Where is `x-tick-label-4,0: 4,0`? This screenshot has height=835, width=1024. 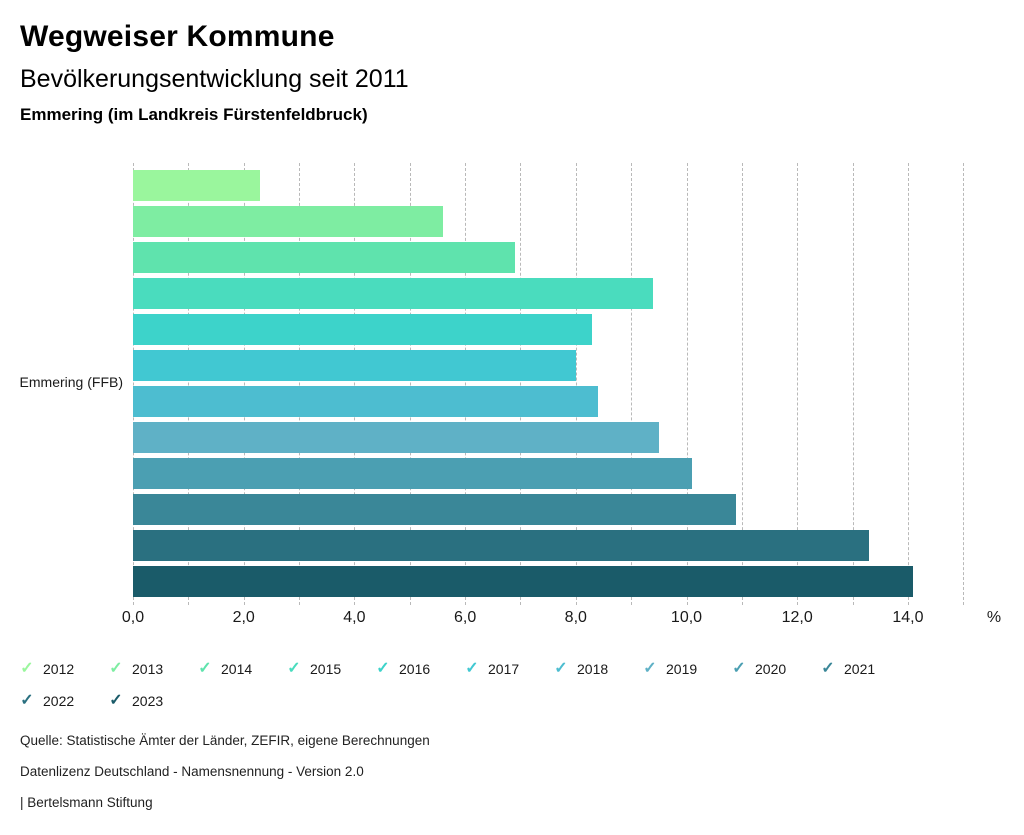
x-tick-label-4,0: 4,0 is located at coordinates (354, 617).